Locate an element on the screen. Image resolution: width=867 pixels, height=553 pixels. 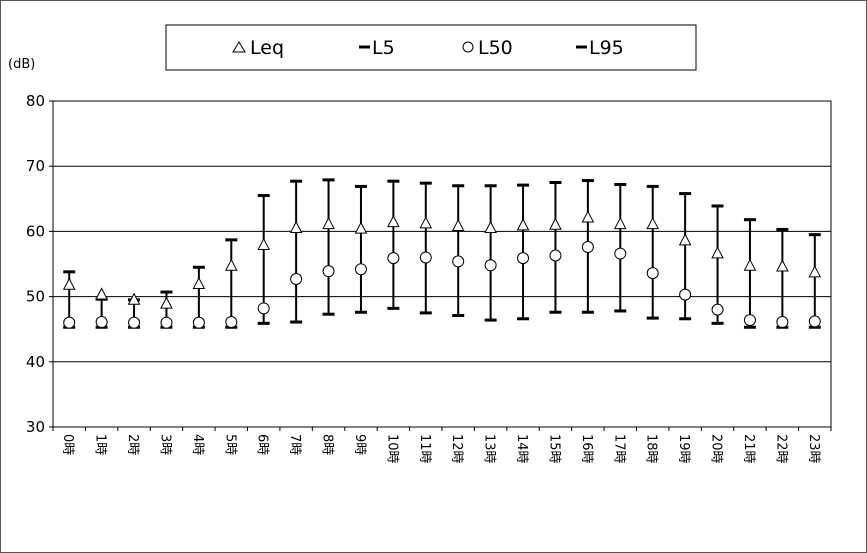
x-tick-label: 14時 is located at coordinates (521, 449).